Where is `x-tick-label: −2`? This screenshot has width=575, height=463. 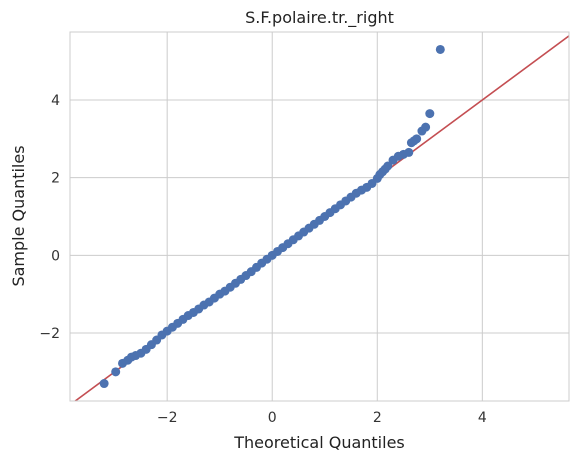 x-tick-label: −2 is located at coordinates (167, 418).